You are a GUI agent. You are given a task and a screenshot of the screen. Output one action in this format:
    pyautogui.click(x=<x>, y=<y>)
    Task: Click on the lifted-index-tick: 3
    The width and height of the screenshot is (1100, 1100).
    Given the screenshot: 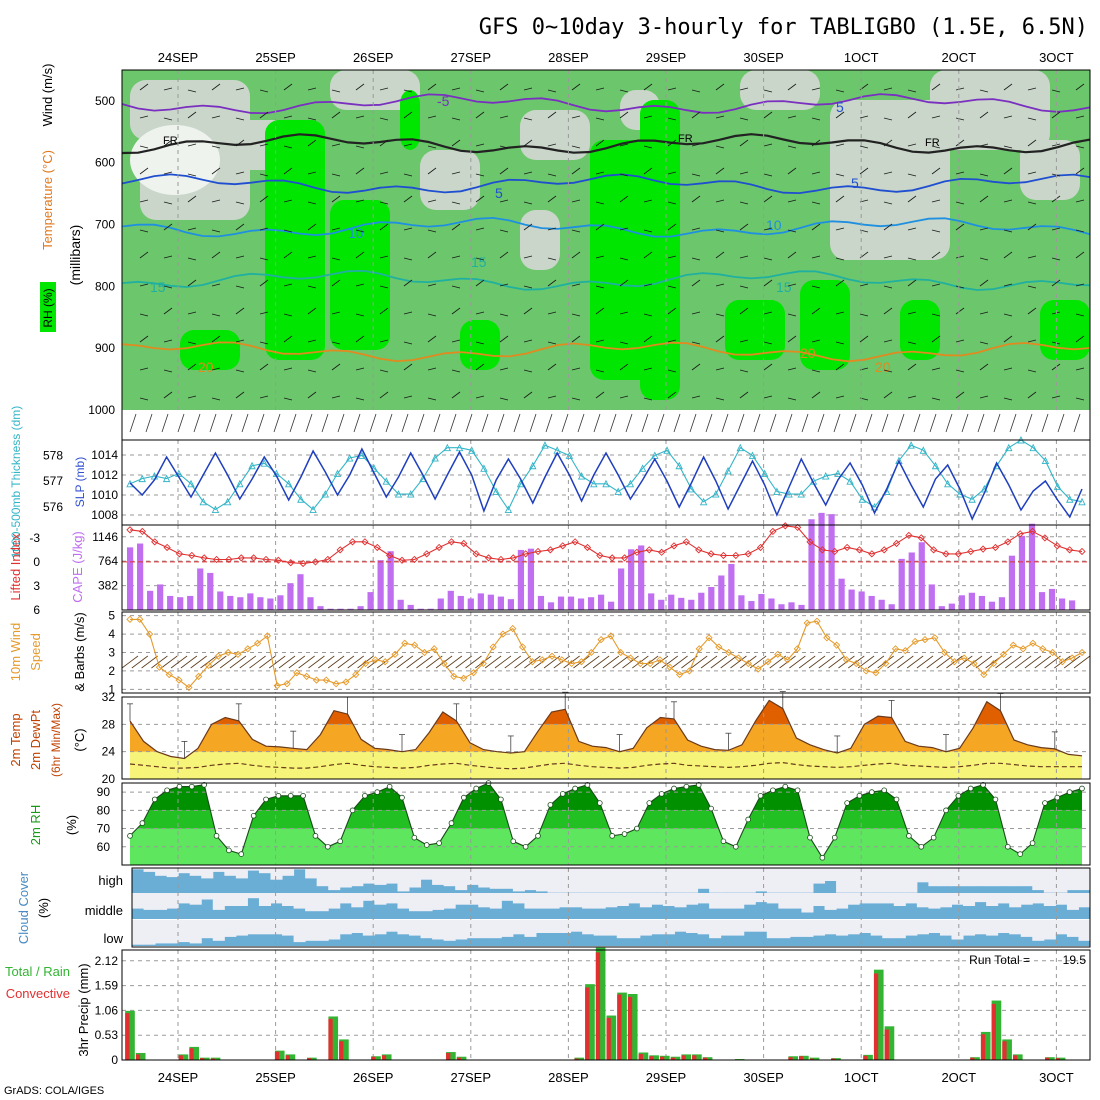 What is the action you would take?
    pyautogui.click(x=36, y=586)
    